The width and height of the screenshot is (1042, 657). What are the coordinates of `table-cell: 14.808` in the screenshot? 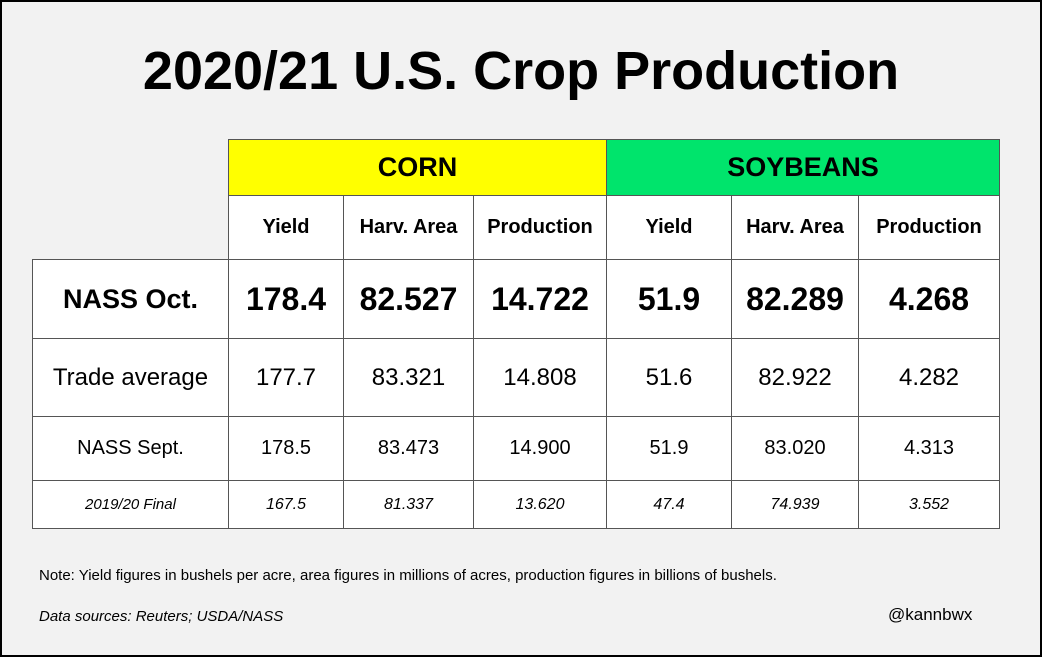 It's located at (540, 377).